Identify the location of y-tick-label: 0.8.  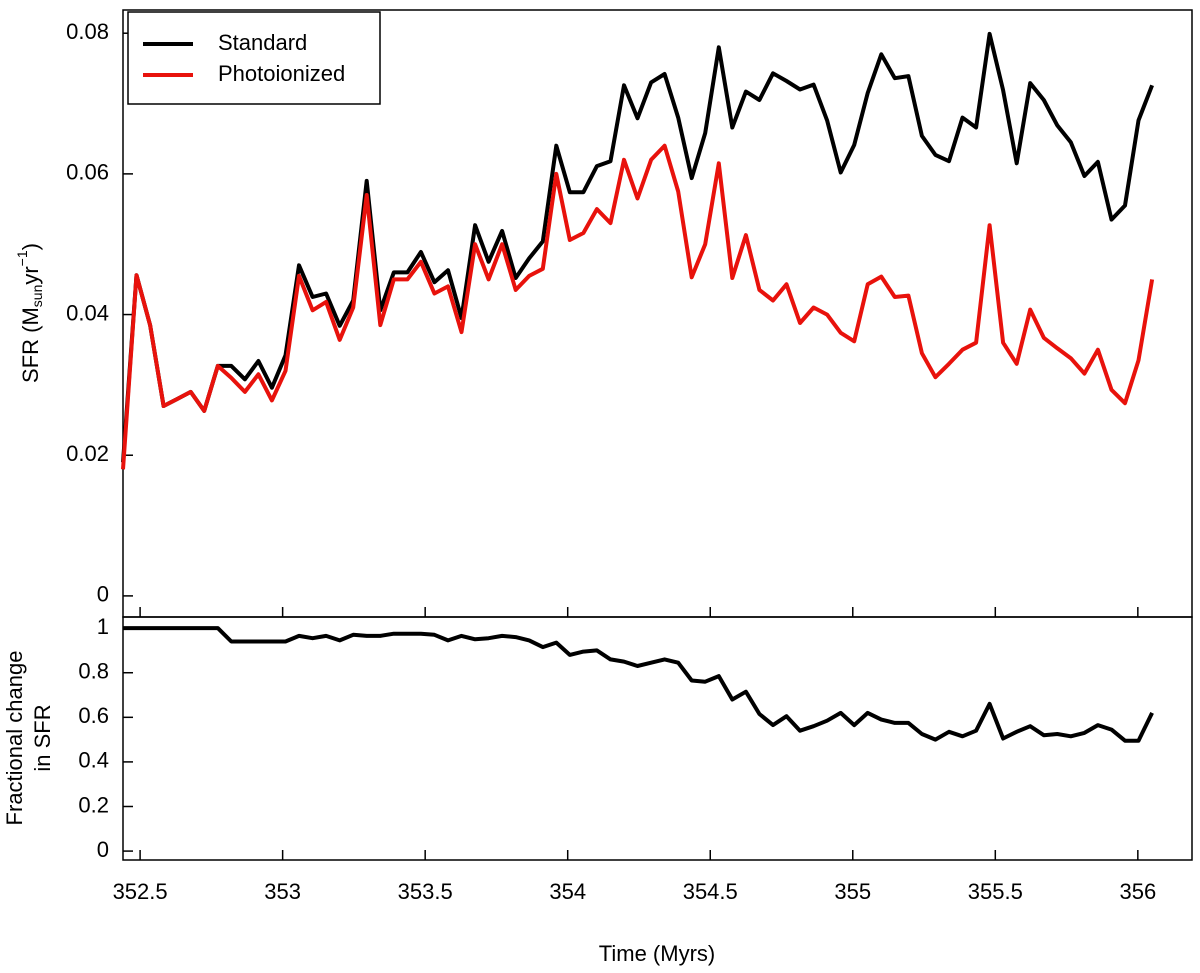
(93, 671).